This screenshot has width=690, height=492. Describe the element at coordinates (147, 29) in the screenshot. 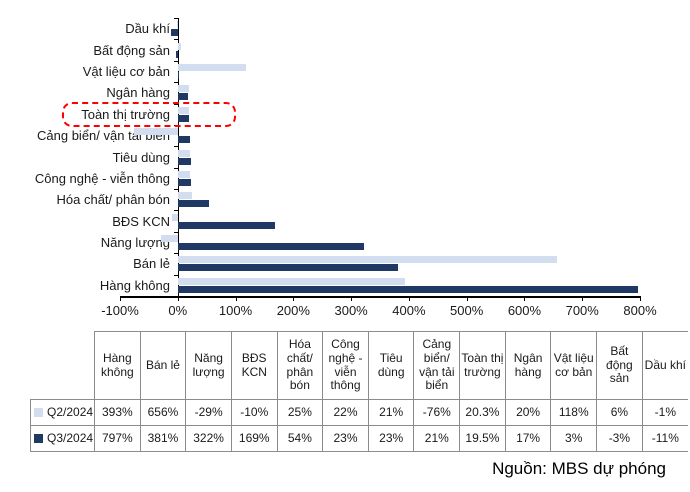

I see `category-label: Dầu khí` at that location.